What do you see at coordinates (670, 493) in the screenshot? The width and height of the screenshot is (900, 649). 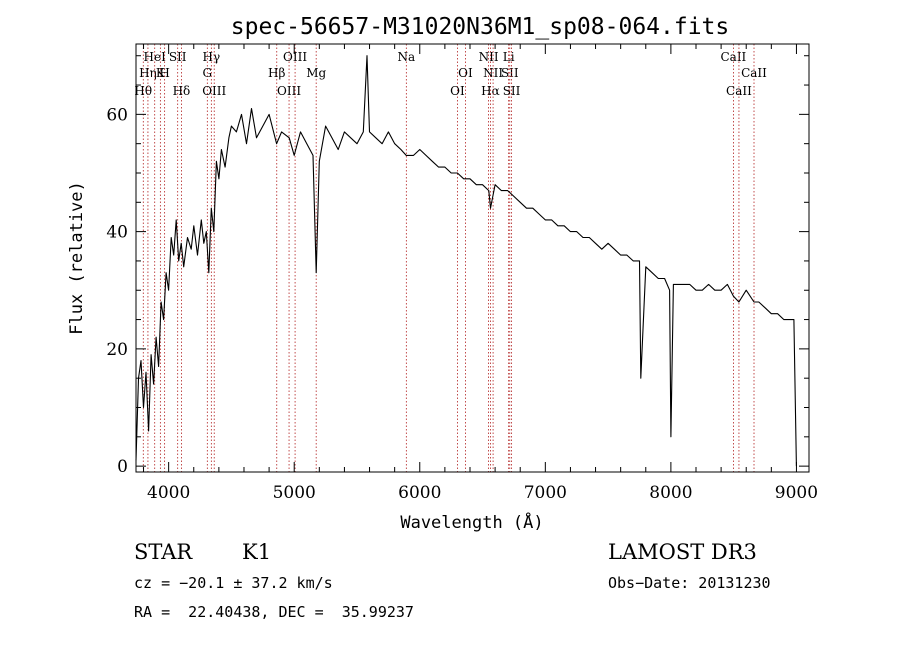 I see `x-tick-label-4: 8000` at bounding box center [670, 493].